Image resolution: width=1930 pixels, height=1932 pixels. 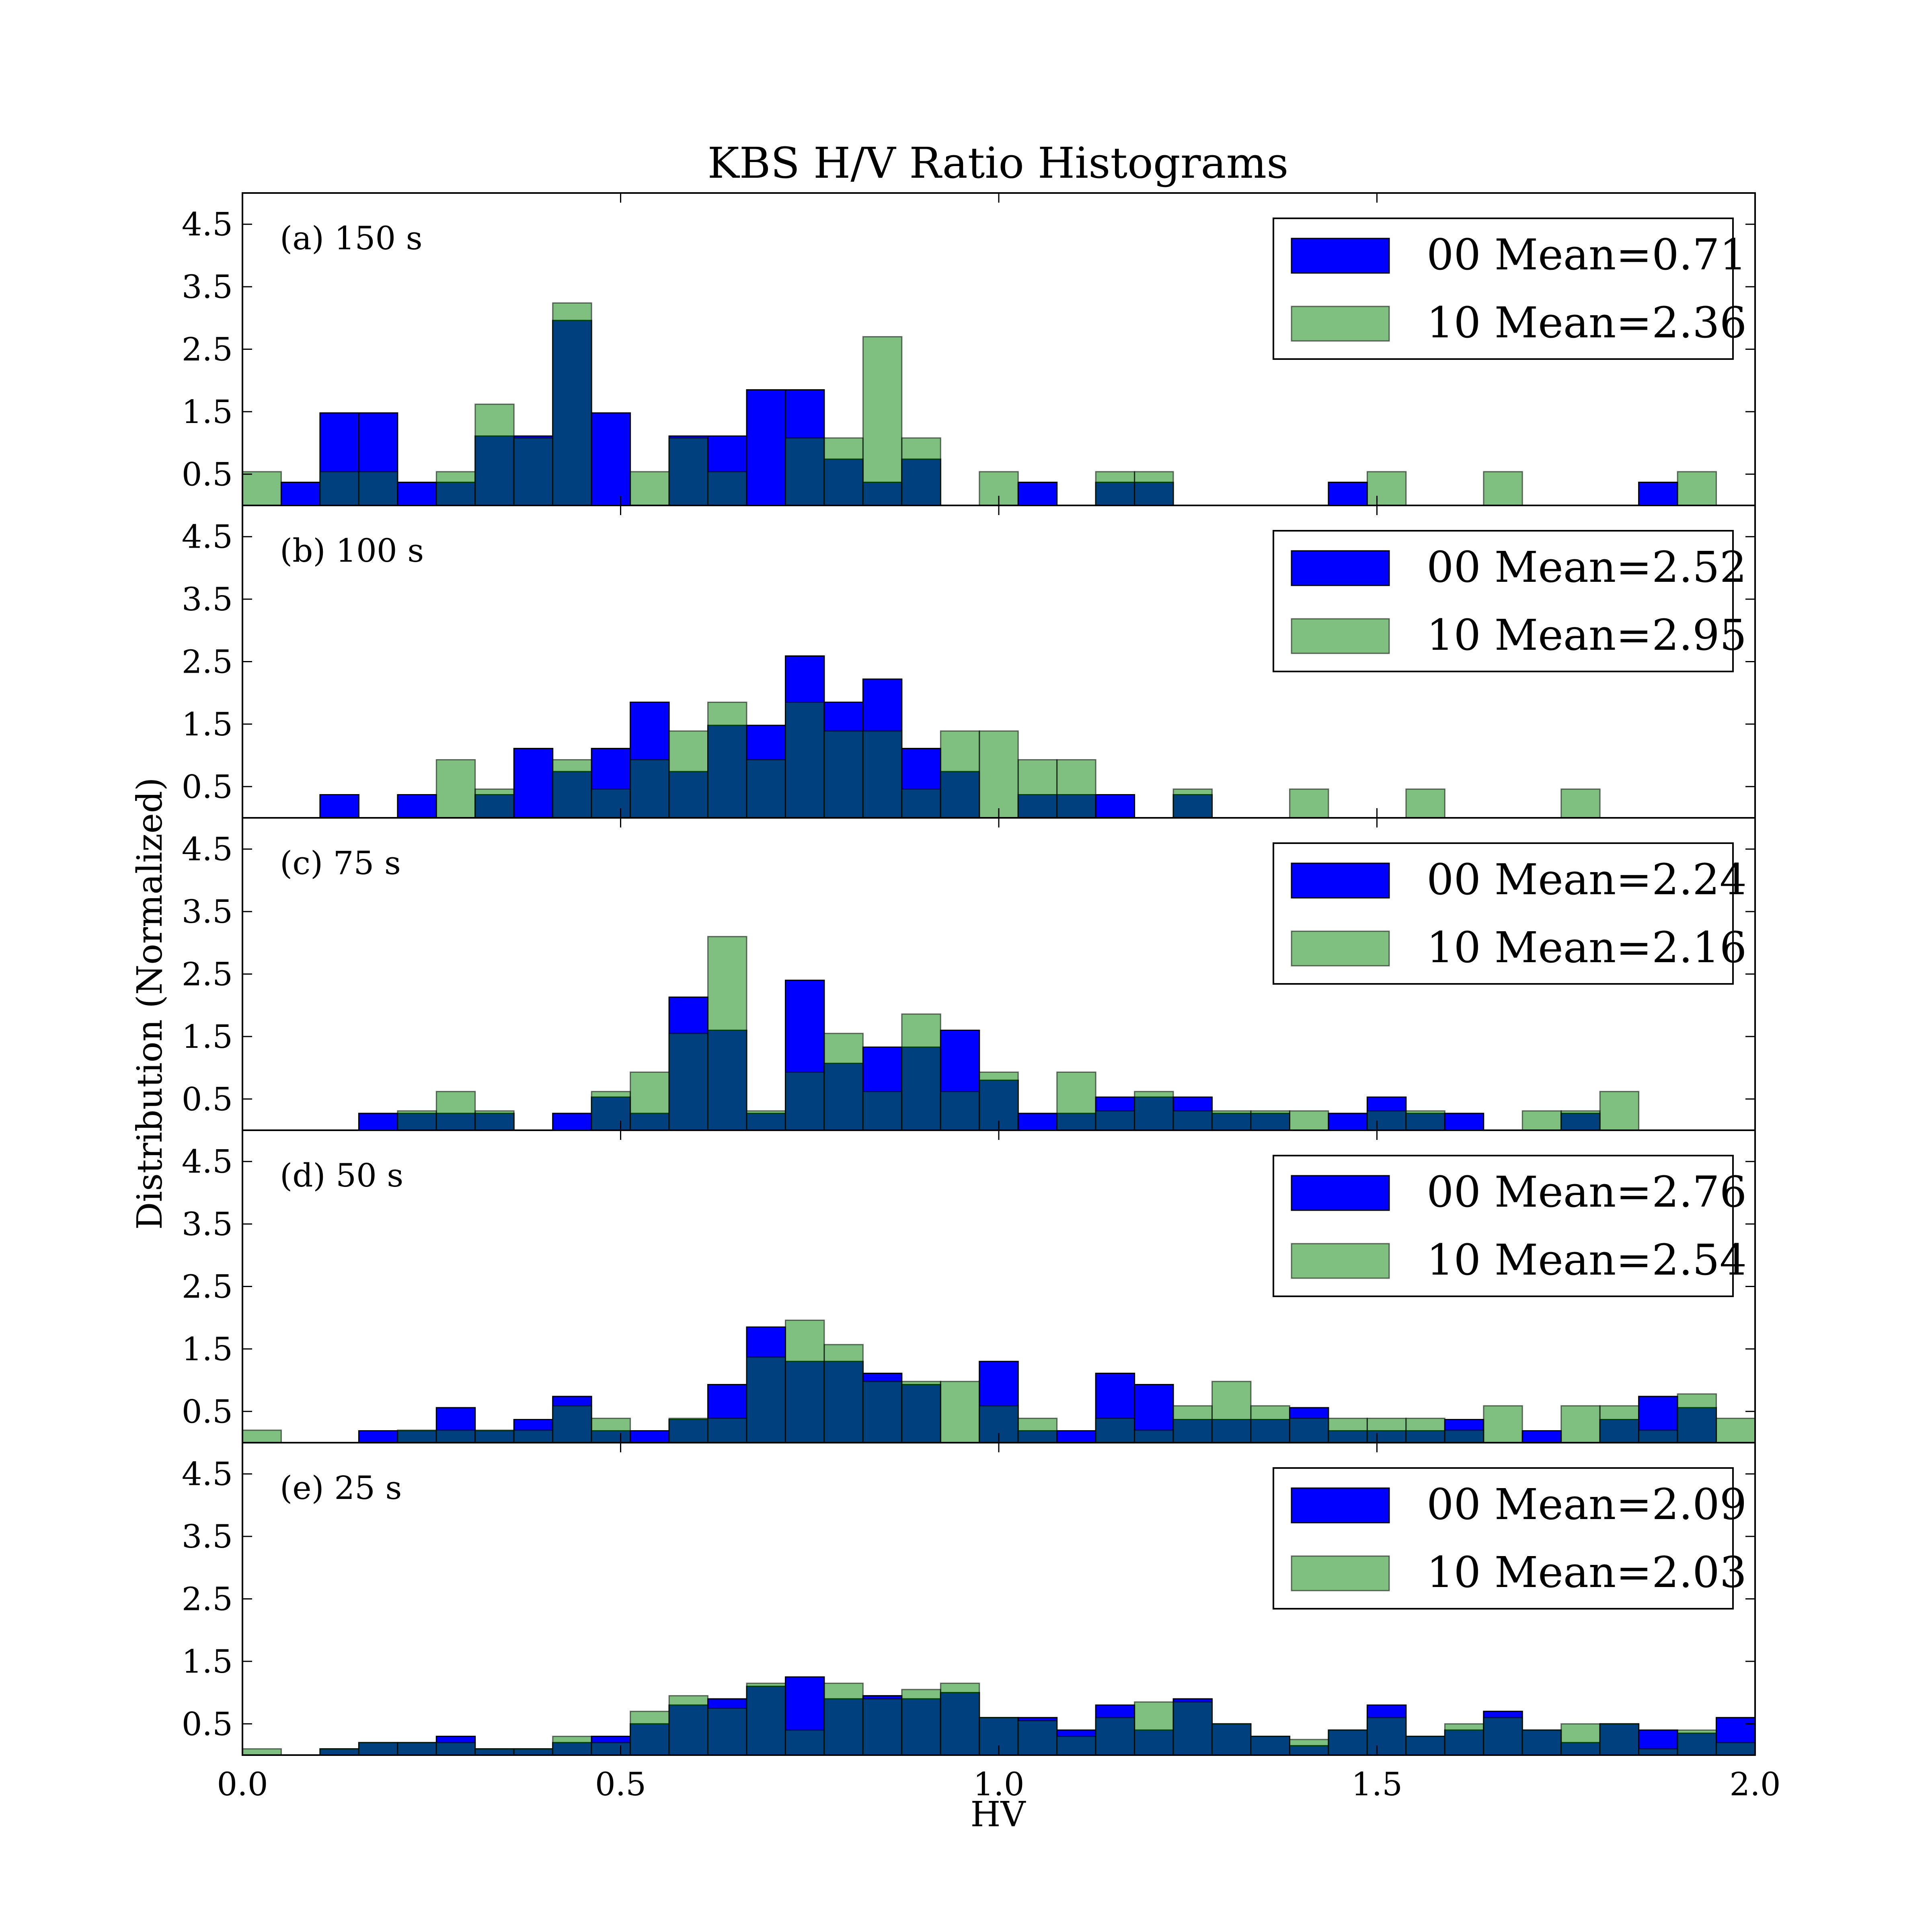 What do you see at coordinates (998, 1784) in the screenshot?
I see `x-tick-label: 1.0` at bounding box center [998, 1784].